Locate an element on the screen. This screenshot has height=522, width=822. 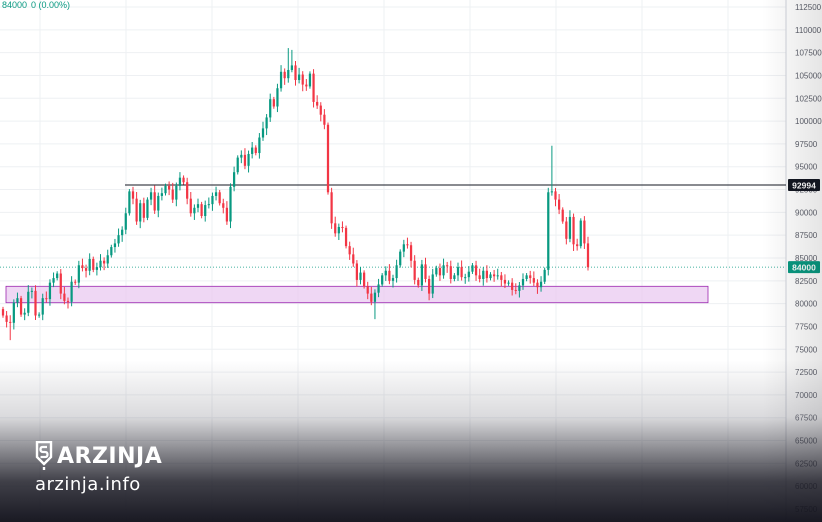
y-tick-label: 85000 is located at coordinates (806, 258).